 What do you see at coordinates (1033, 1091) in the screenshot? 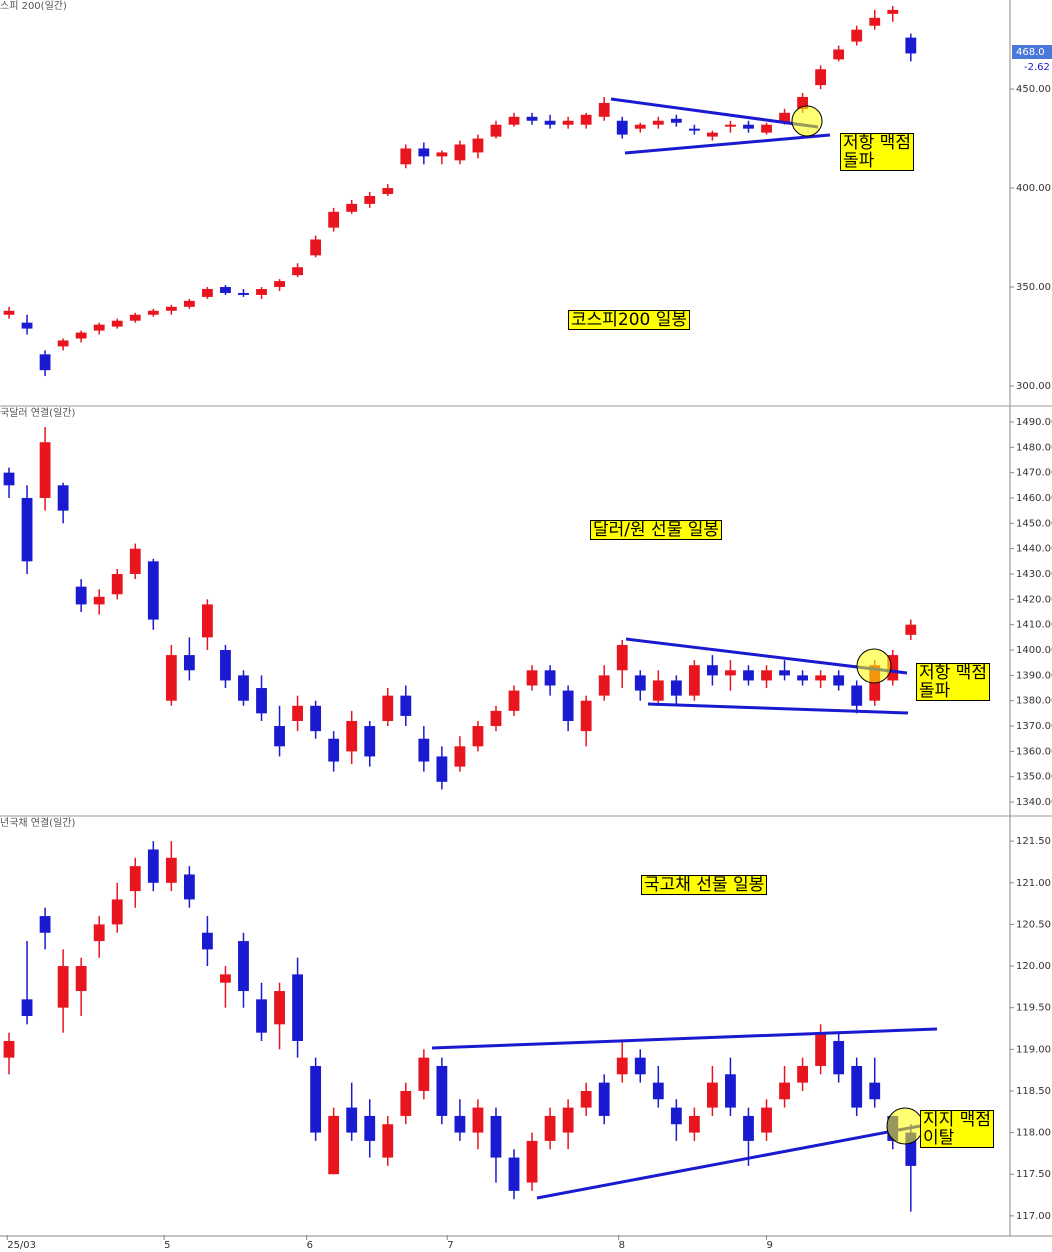
I see `y-tick-label: 118.50` at bounding box center [1033, 1091].